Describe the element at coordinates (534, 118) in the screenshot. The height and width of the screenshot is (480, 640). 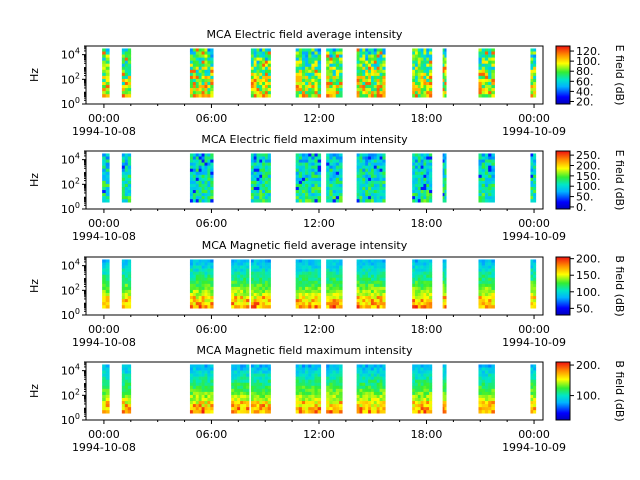
I see `x-tick-label: 00:00` at that location.